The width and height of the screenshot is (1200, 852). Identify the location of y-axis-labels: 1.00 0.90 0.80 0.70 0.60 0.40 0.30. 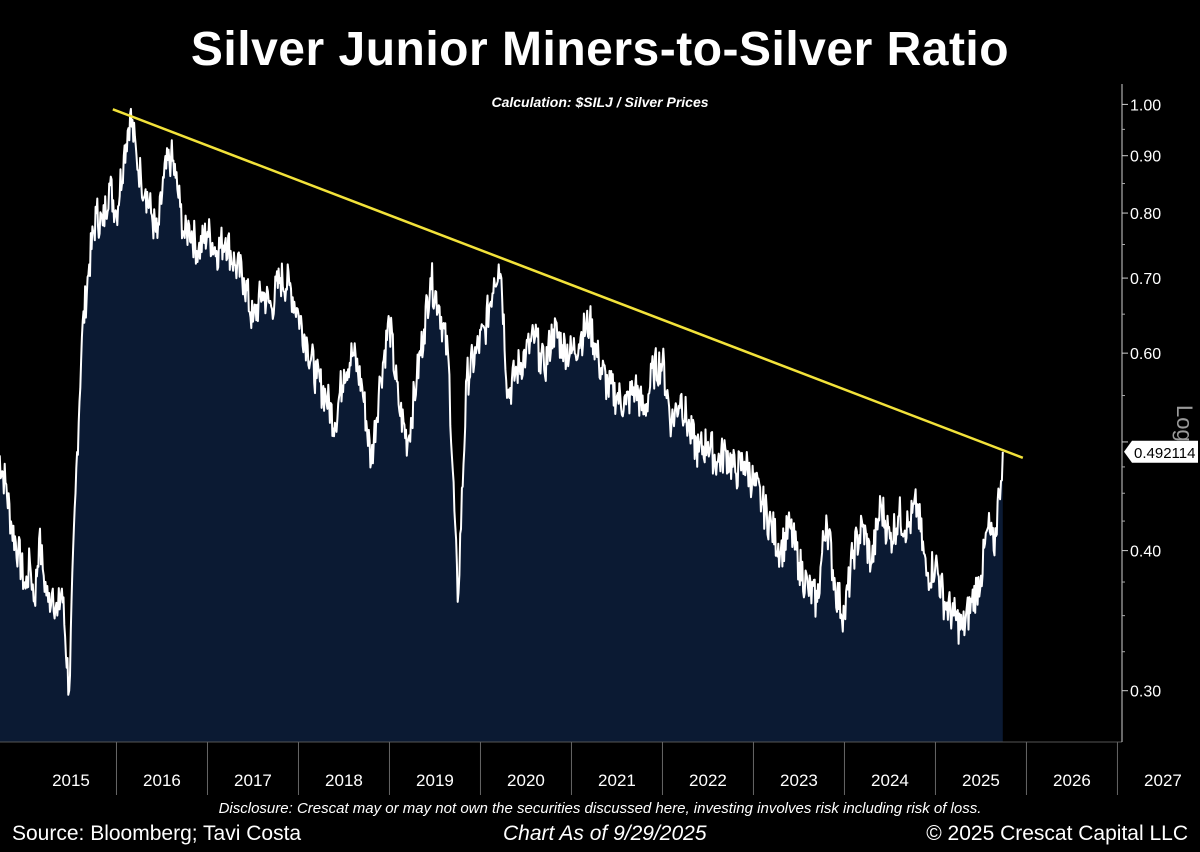
(1145, 398).